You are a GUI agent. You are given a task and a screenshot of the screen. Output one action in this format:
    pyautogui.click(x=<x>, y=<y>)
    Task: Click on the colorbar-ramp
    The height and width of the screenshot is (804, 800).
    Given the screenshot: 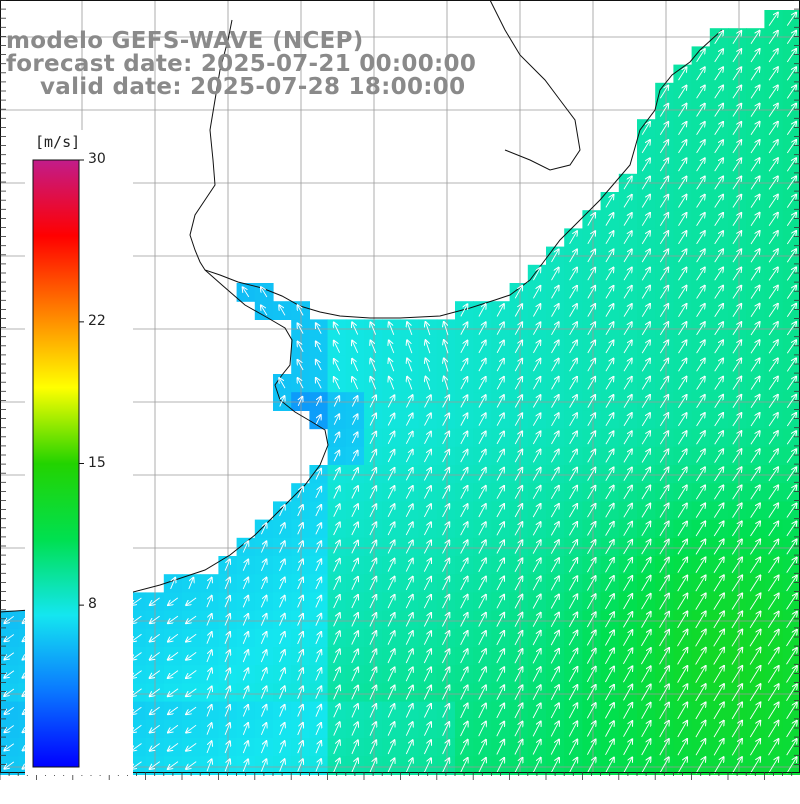 What is the action you would take?
    pyautogui.click(x=56, y=463)
    